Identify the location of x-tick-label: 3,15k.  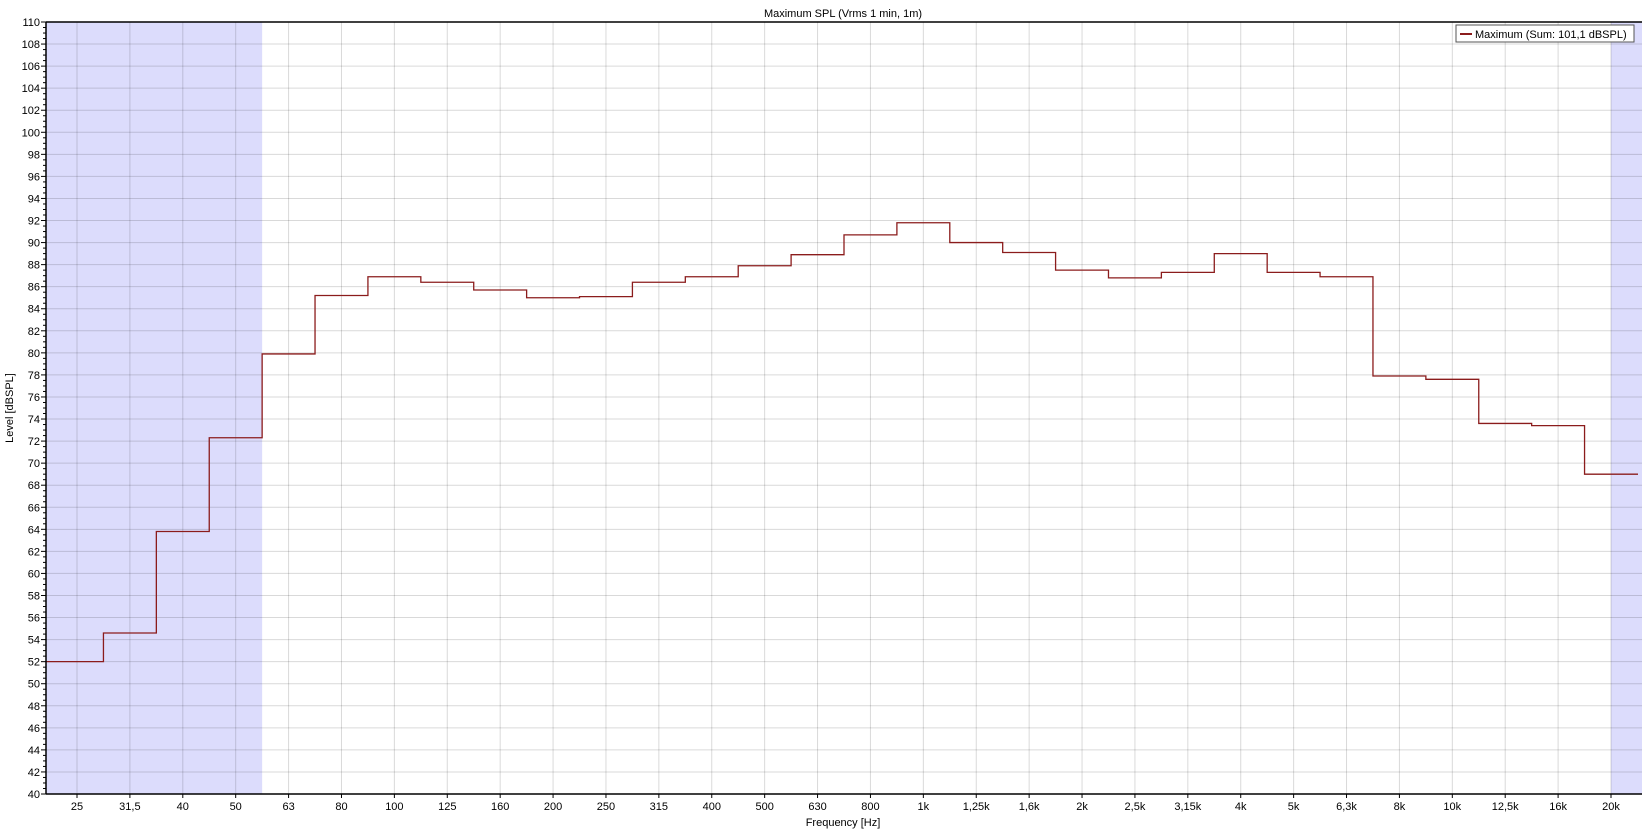
(1187, 807).